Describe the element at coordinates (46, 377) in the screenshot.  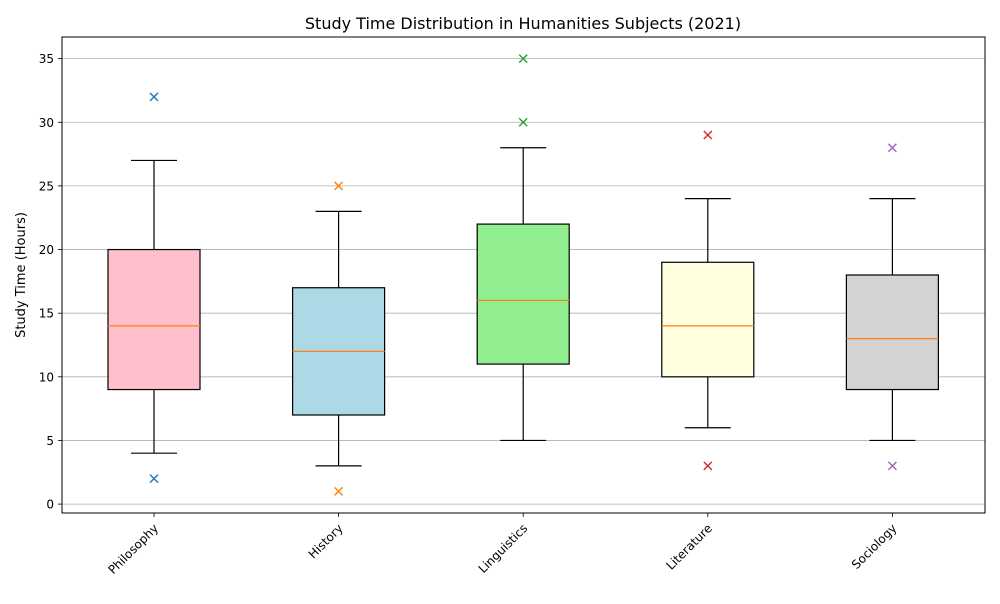
I see `y-tick-label: 10` at that location.